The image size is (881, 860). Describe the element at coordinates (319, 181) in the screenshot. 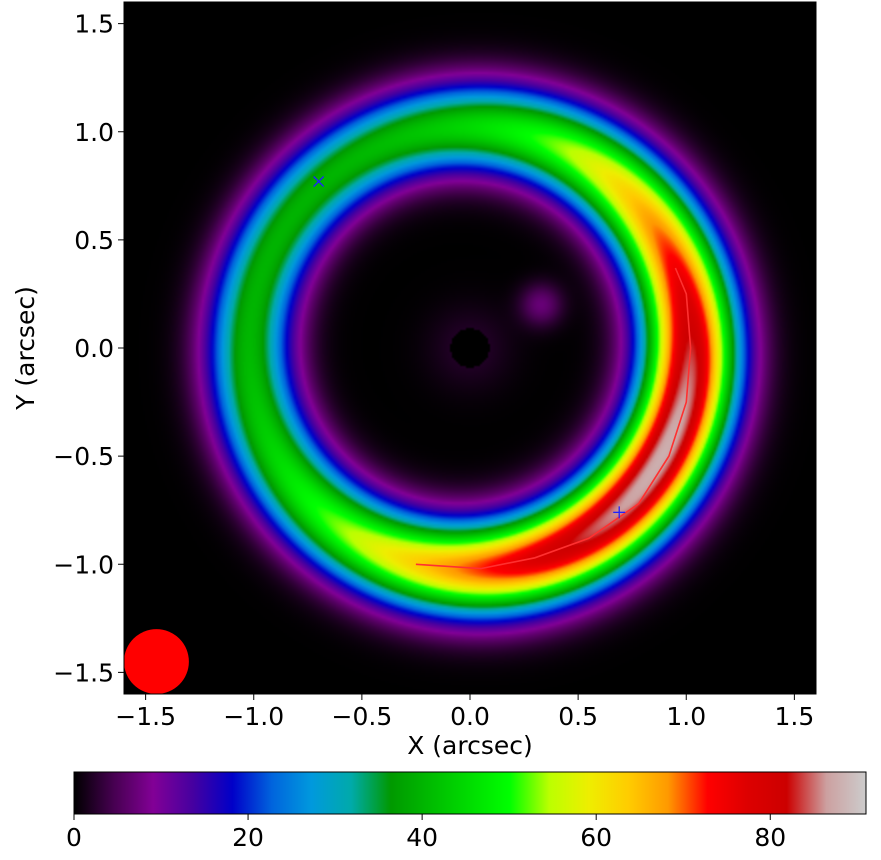

I see `x-marker` at that location.